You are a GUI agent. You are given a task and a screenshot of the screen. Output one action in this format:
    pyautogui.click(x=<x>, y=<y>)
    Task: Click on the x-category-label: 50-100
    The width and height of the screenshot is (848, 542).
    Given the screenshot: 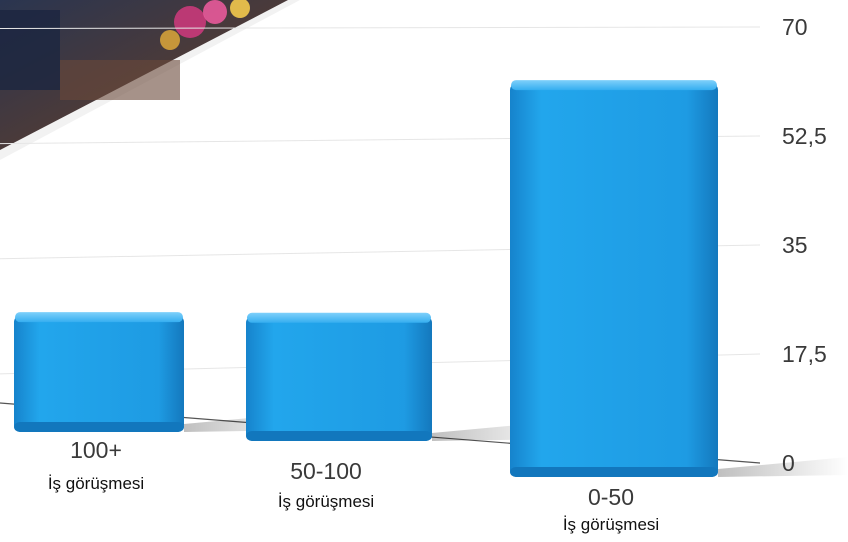 What is the action you would take?
    pyautogui.click(x=326, y=471)
    